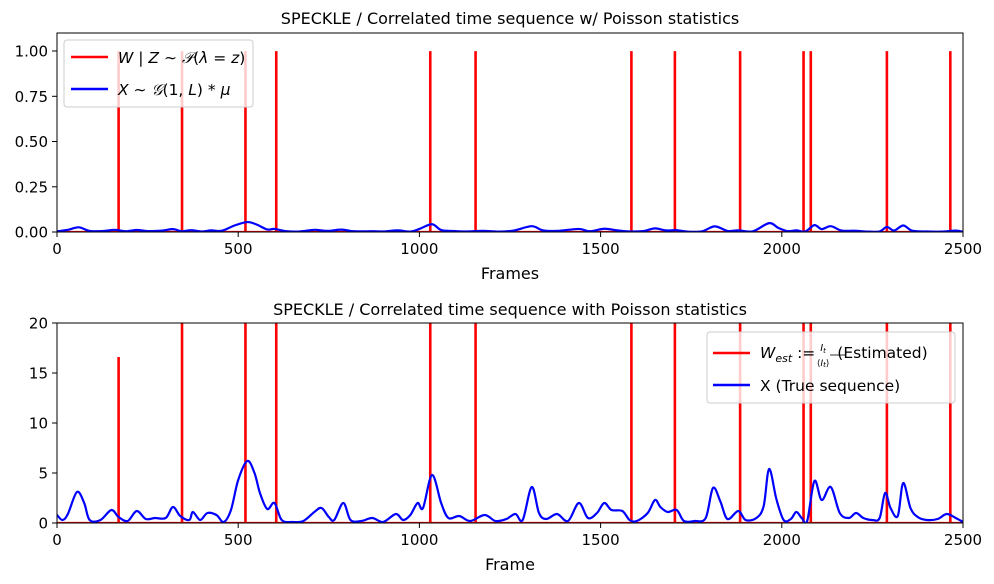  What do you see at coordinates (419, 540) in the screenshot?
I see `bottom-x-tick-label: 1000` at bounding box center [419, 540].